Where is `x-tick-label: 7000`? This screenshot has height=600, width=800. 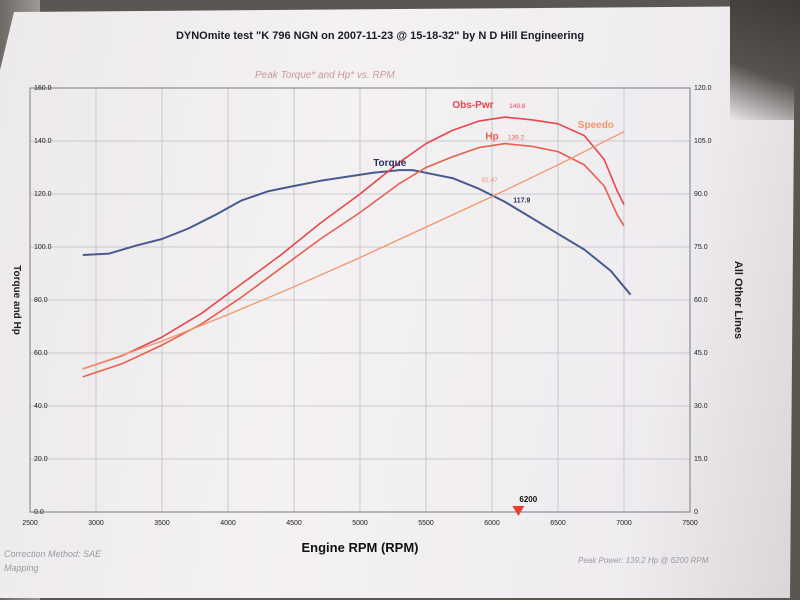
x-tick-label: 7000 is located at coordinates (624, 523).